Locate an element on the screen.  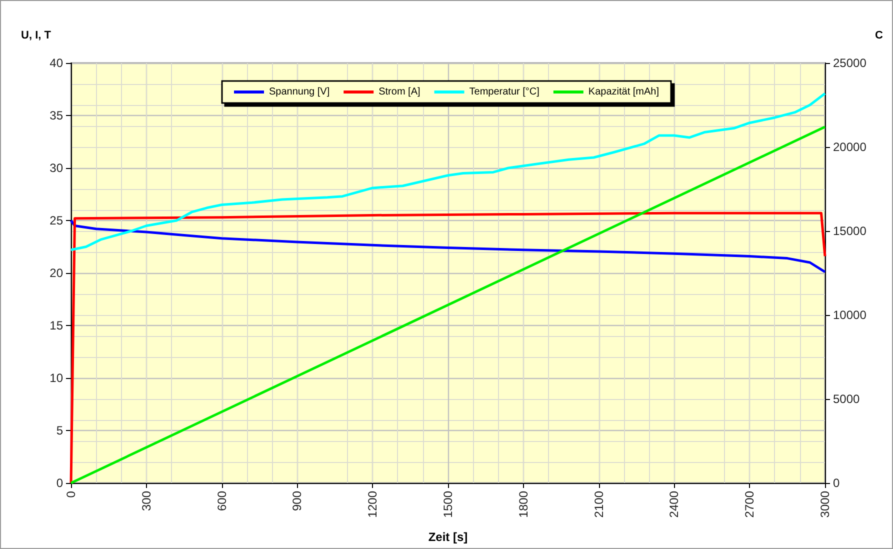
y2-tick-label: 25000 is located at coordinates (850, 63).